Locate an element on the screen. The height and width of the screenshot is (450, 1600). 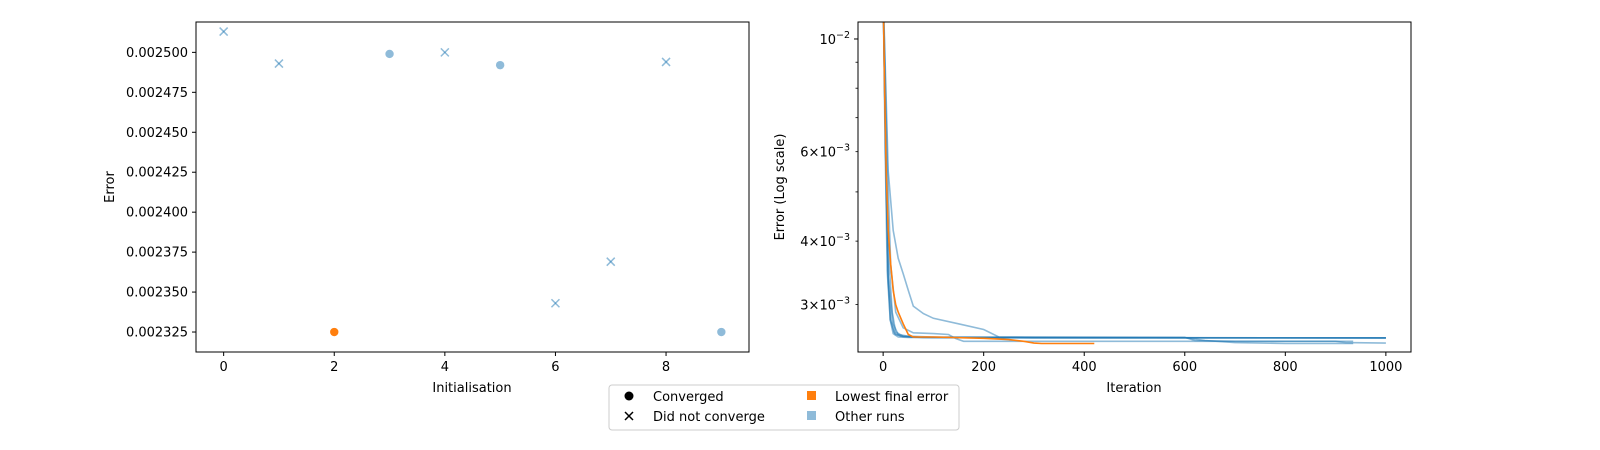
left-y-tick-label: 0.002400 is located at coordinates (157, 213).